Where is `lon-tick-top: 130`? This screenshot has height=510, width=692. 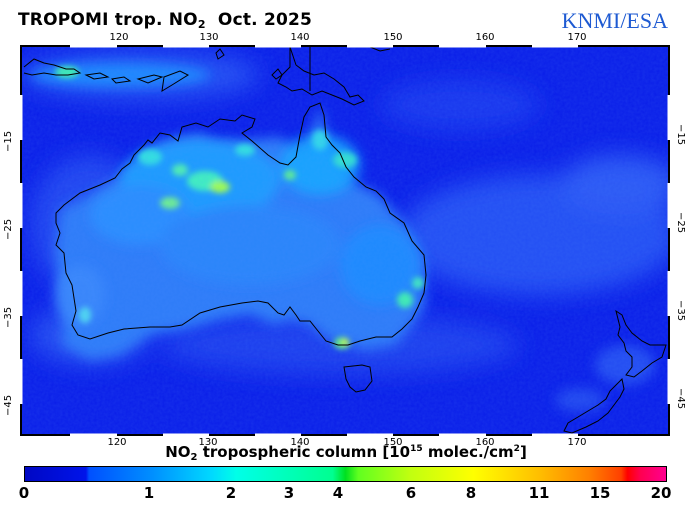
lon-tick-top: 130 is located at coordinates (209, 37).